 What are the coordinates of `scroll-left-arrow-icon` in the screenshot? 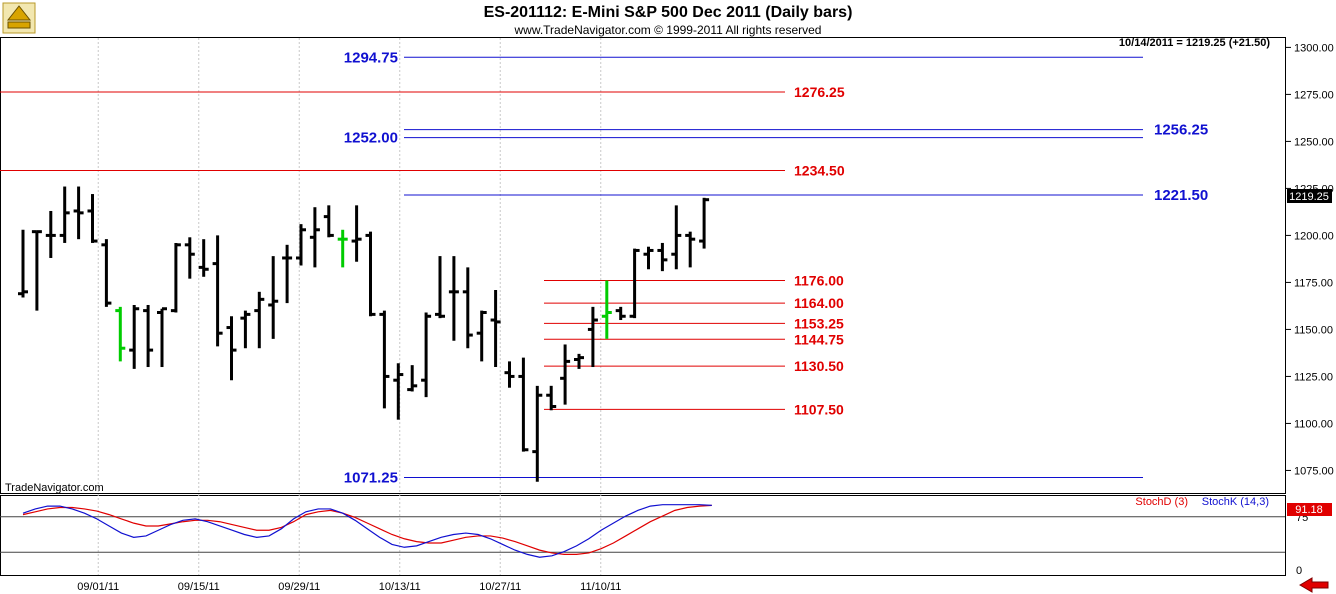 It's located at (1314, 585).